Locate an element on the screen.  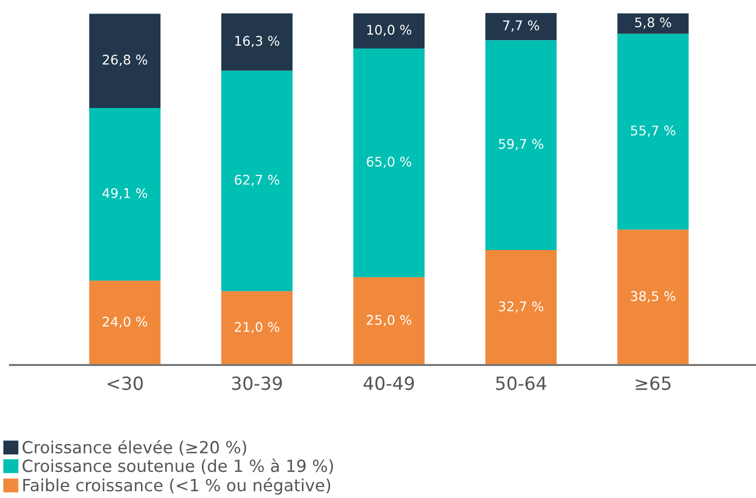
x-tick-label: ≥65 is located at coordinates (653, 383).